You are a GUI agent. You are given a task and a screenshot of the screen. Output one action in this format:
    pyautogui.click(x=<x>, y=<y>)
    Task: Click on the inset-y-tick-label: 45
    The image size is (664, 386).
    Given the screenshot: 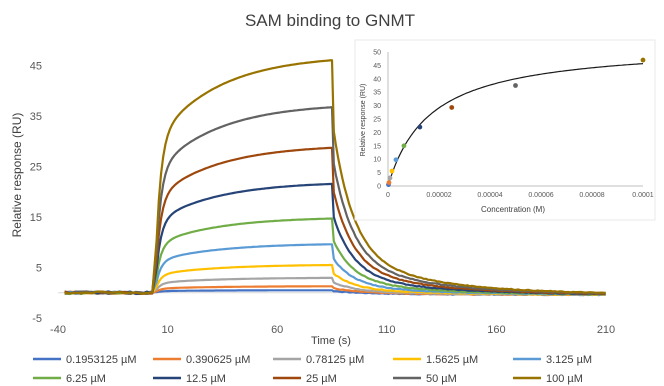 What is the action you would take?
    pyautogui.click(x=377, y=66)
    